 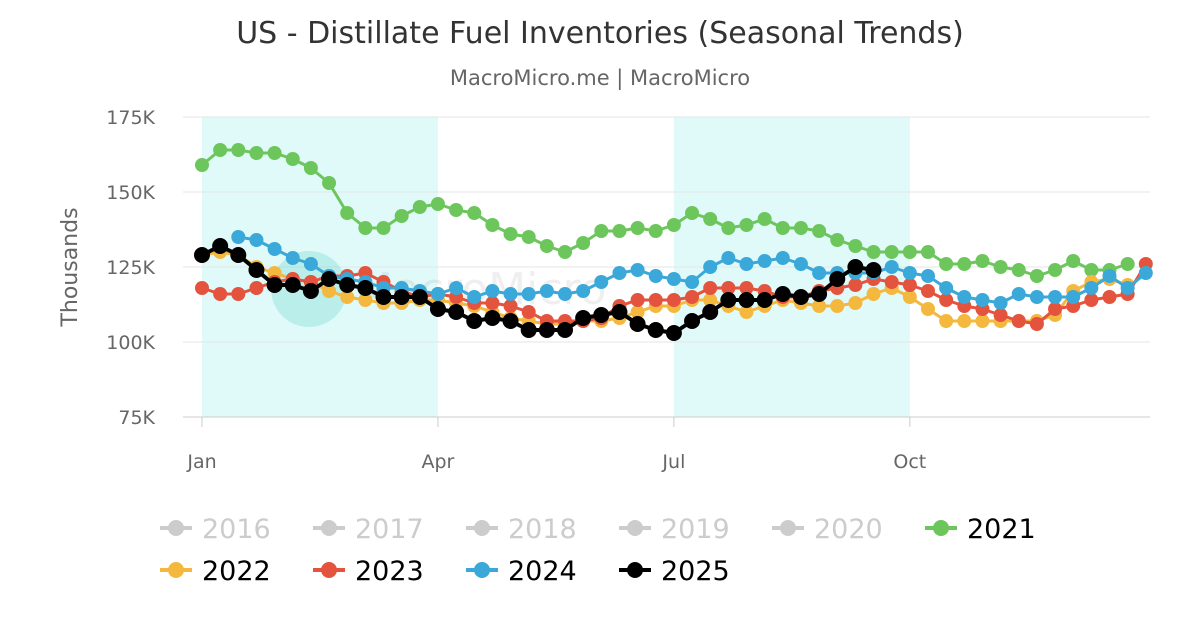 I want to click on y-tick-label: 175K, so click(x=130, y=118).